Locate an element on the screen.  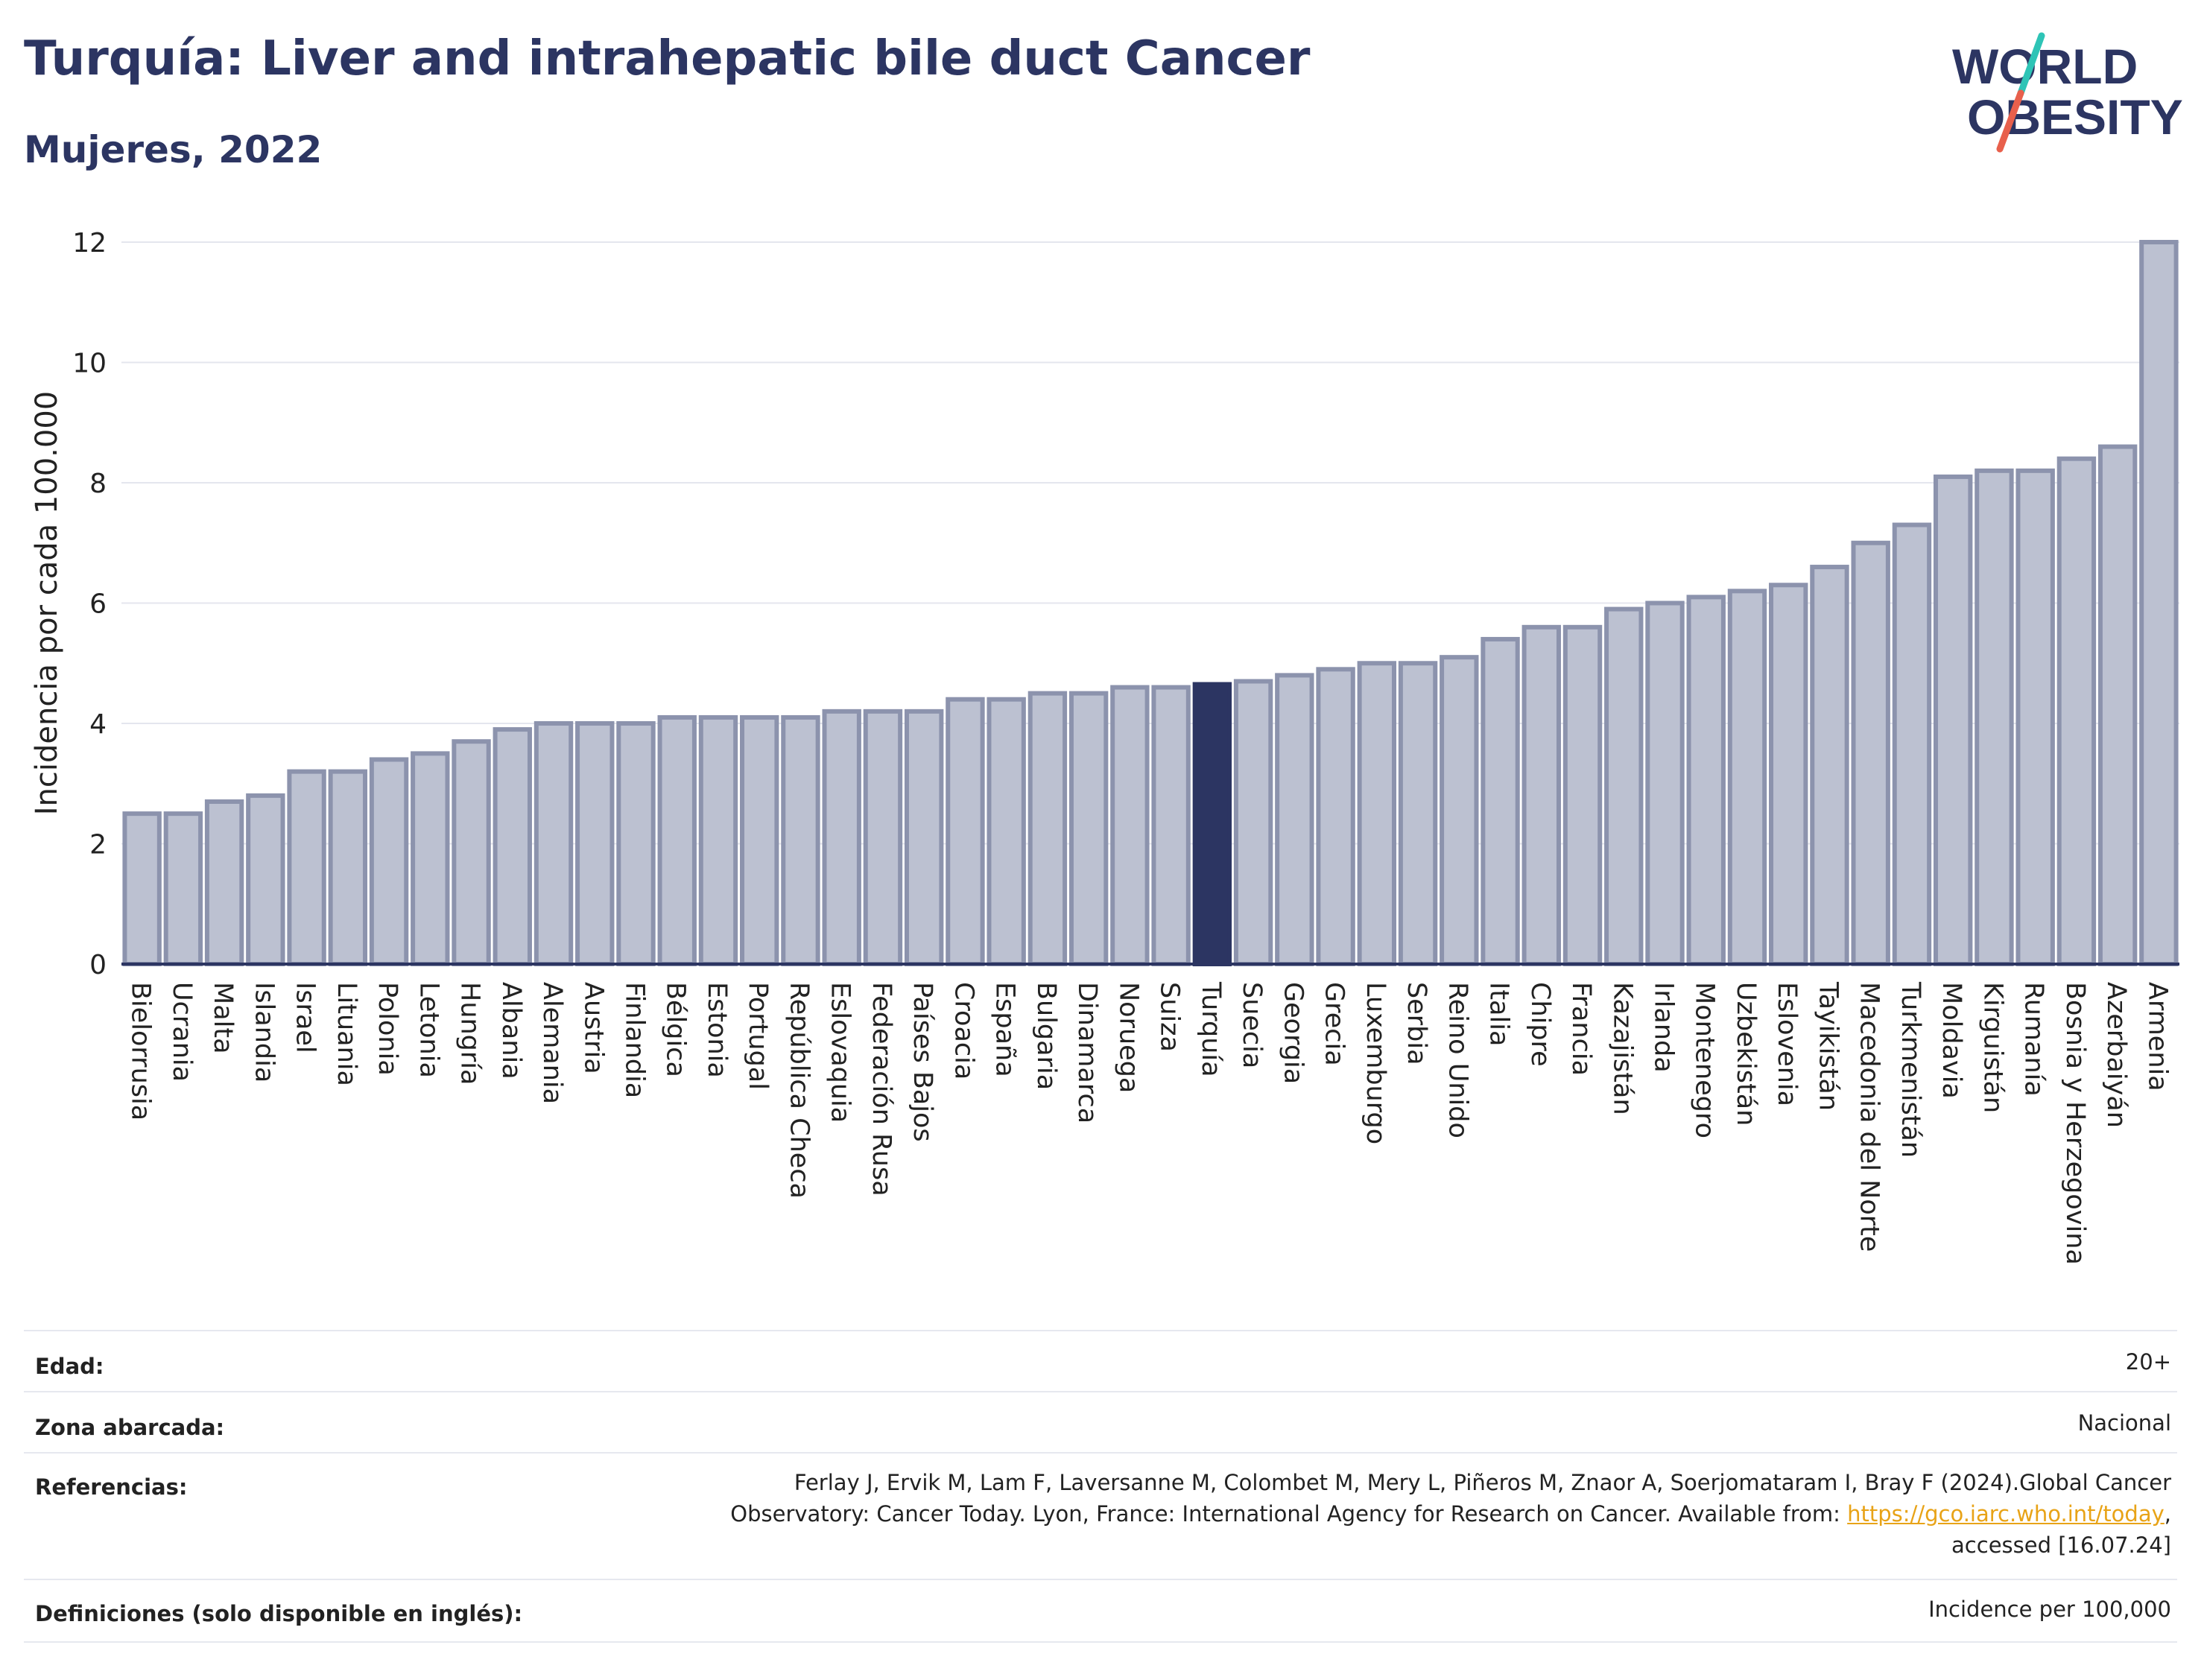
bar-hungría is located at coordinates (472, 852).